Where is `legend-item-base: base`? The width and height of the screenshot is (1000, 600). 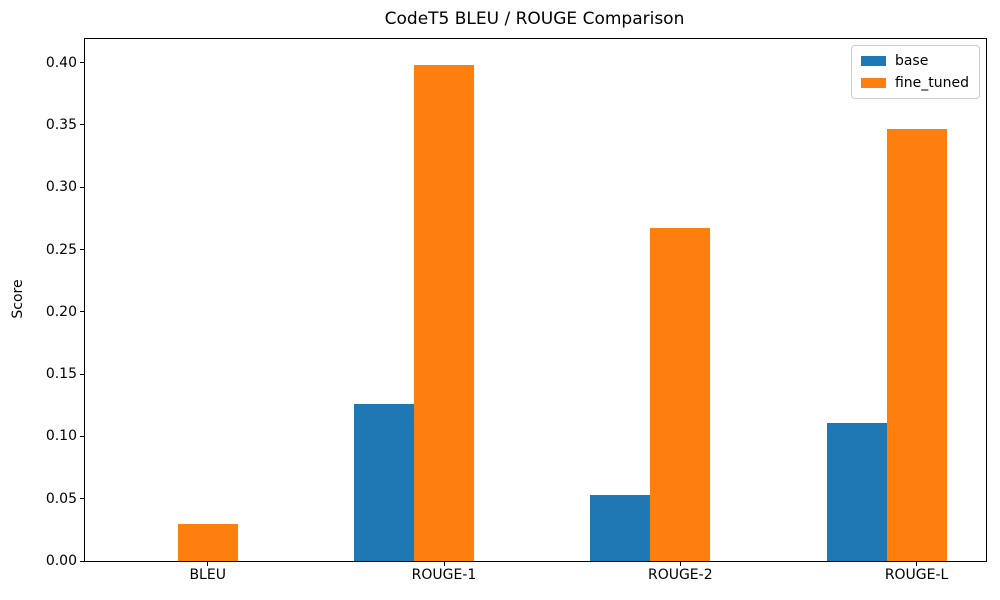
legend-item-base: base is located at coordinates (914, 61).